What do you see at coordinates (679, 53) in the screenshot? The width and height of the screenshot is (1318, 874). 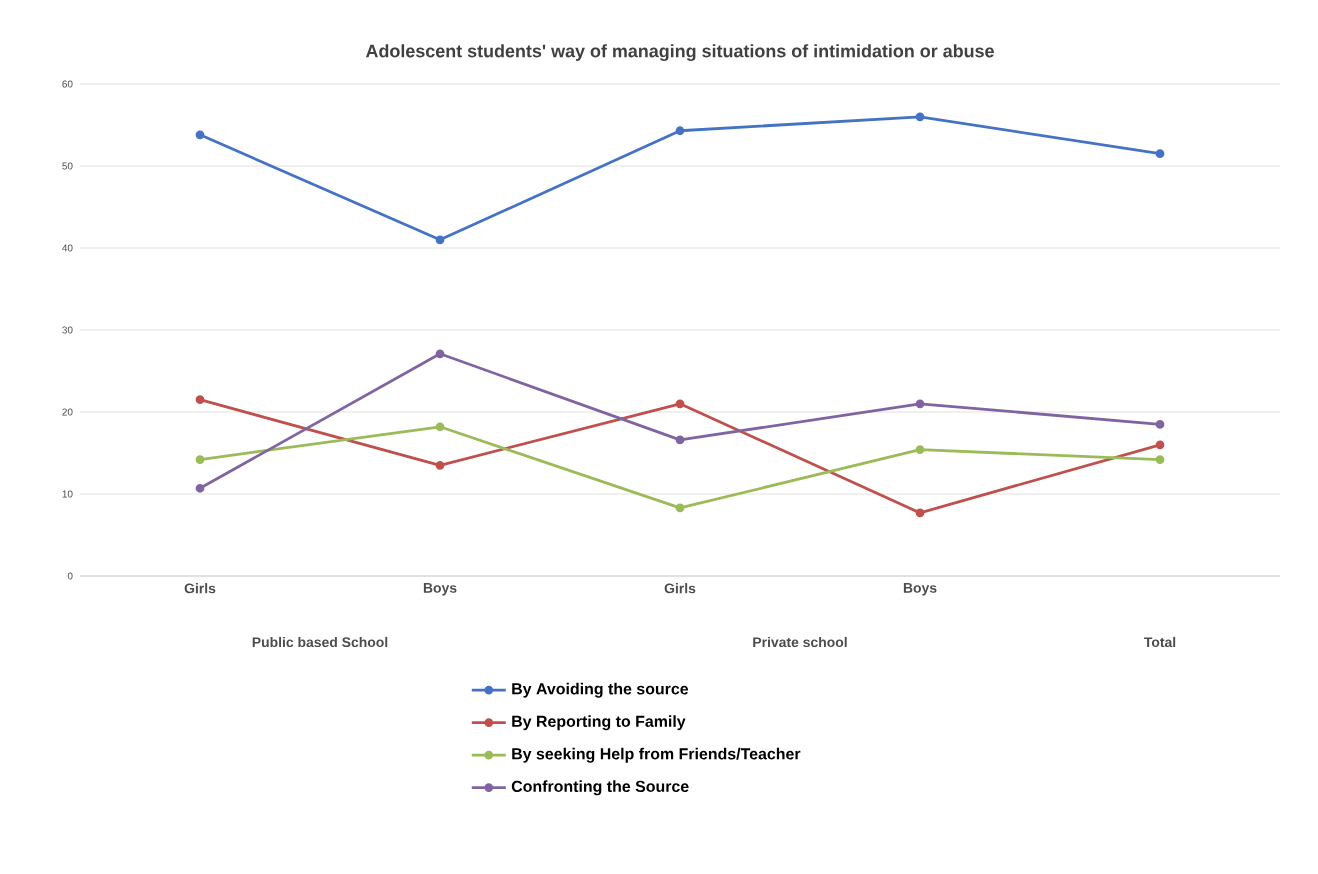 I see `chart-title: Adolescent students' way of managing situations of intimidation or abuse` at bounding box center [679, 53].